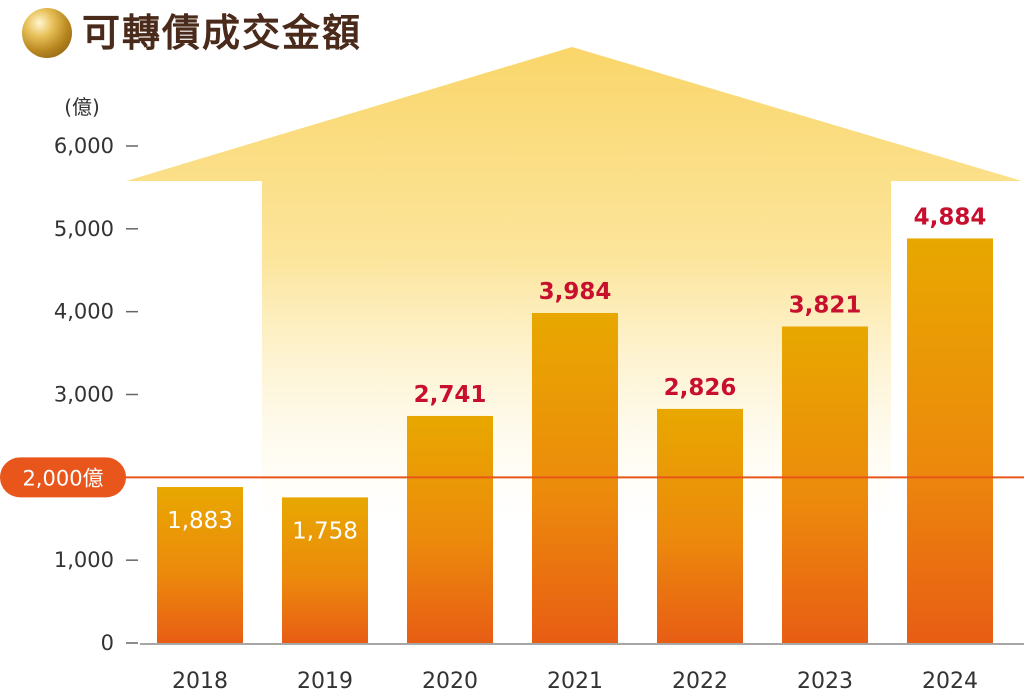 The height and width of the screenshot is (696, 1024). Describe the element at coordinates (700, 388) in the screenshot. I see `data-label-2022: 2,826` at that location.